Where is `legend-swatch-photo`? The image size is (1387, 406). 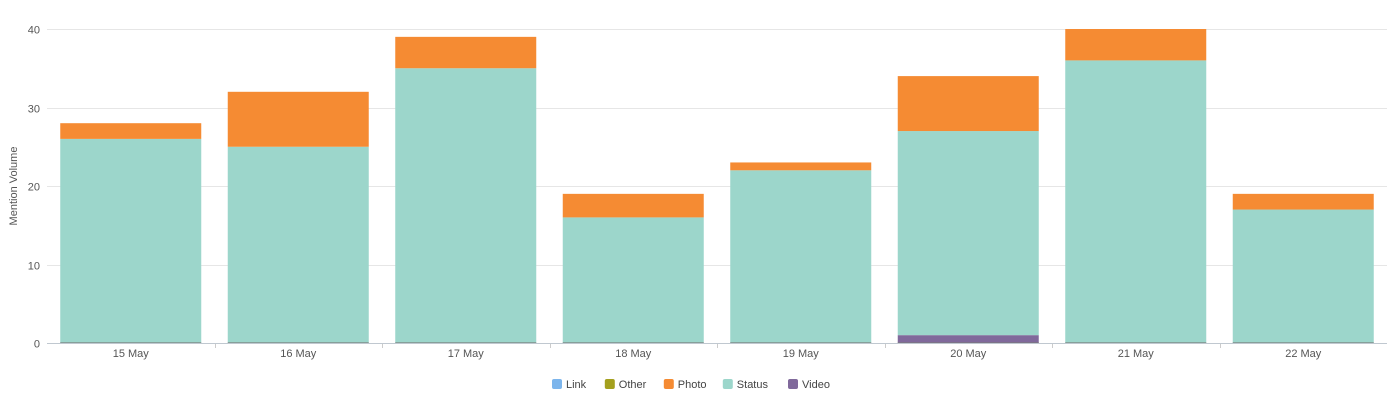
legend-swatch-photo is located at coordinates (668, 384).